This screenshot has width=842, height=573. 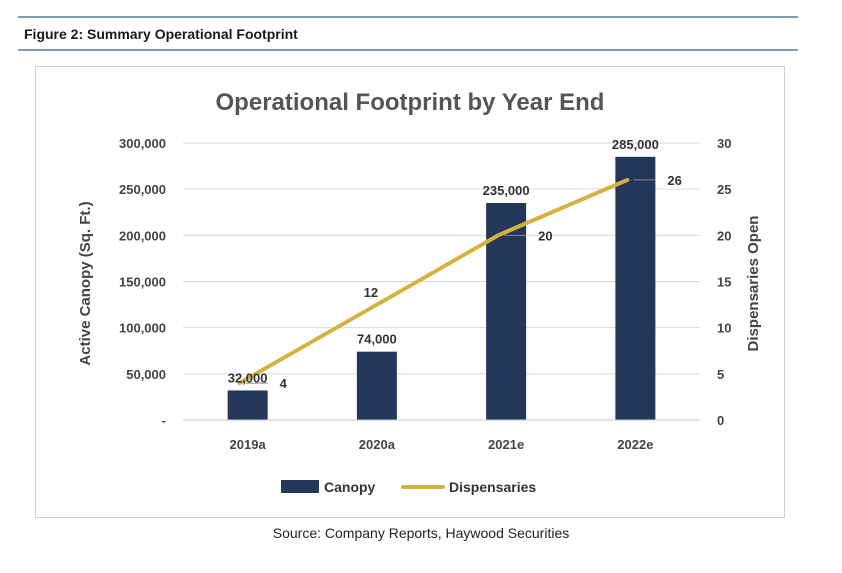 What do you see at coordinates (720, 420) in the screenshot?
I see `y-right-tick-label: 0` at bounding box center [720, 420].